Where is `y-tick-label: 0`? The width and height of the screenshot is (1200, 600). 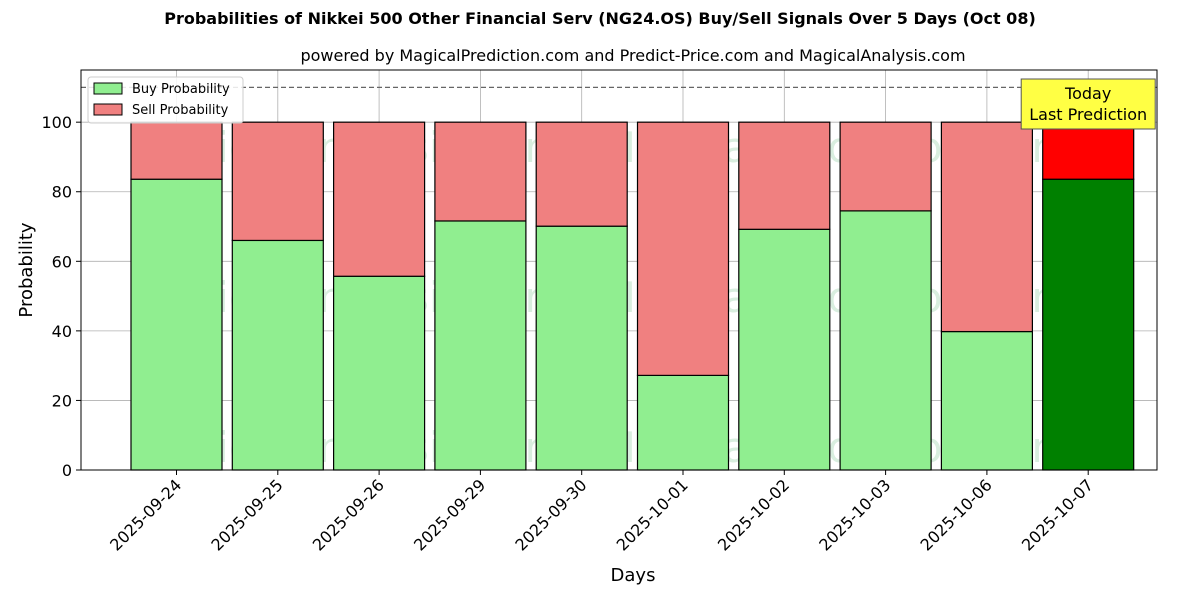 y-tick-label: 0 is located at coordinates (67, 470).